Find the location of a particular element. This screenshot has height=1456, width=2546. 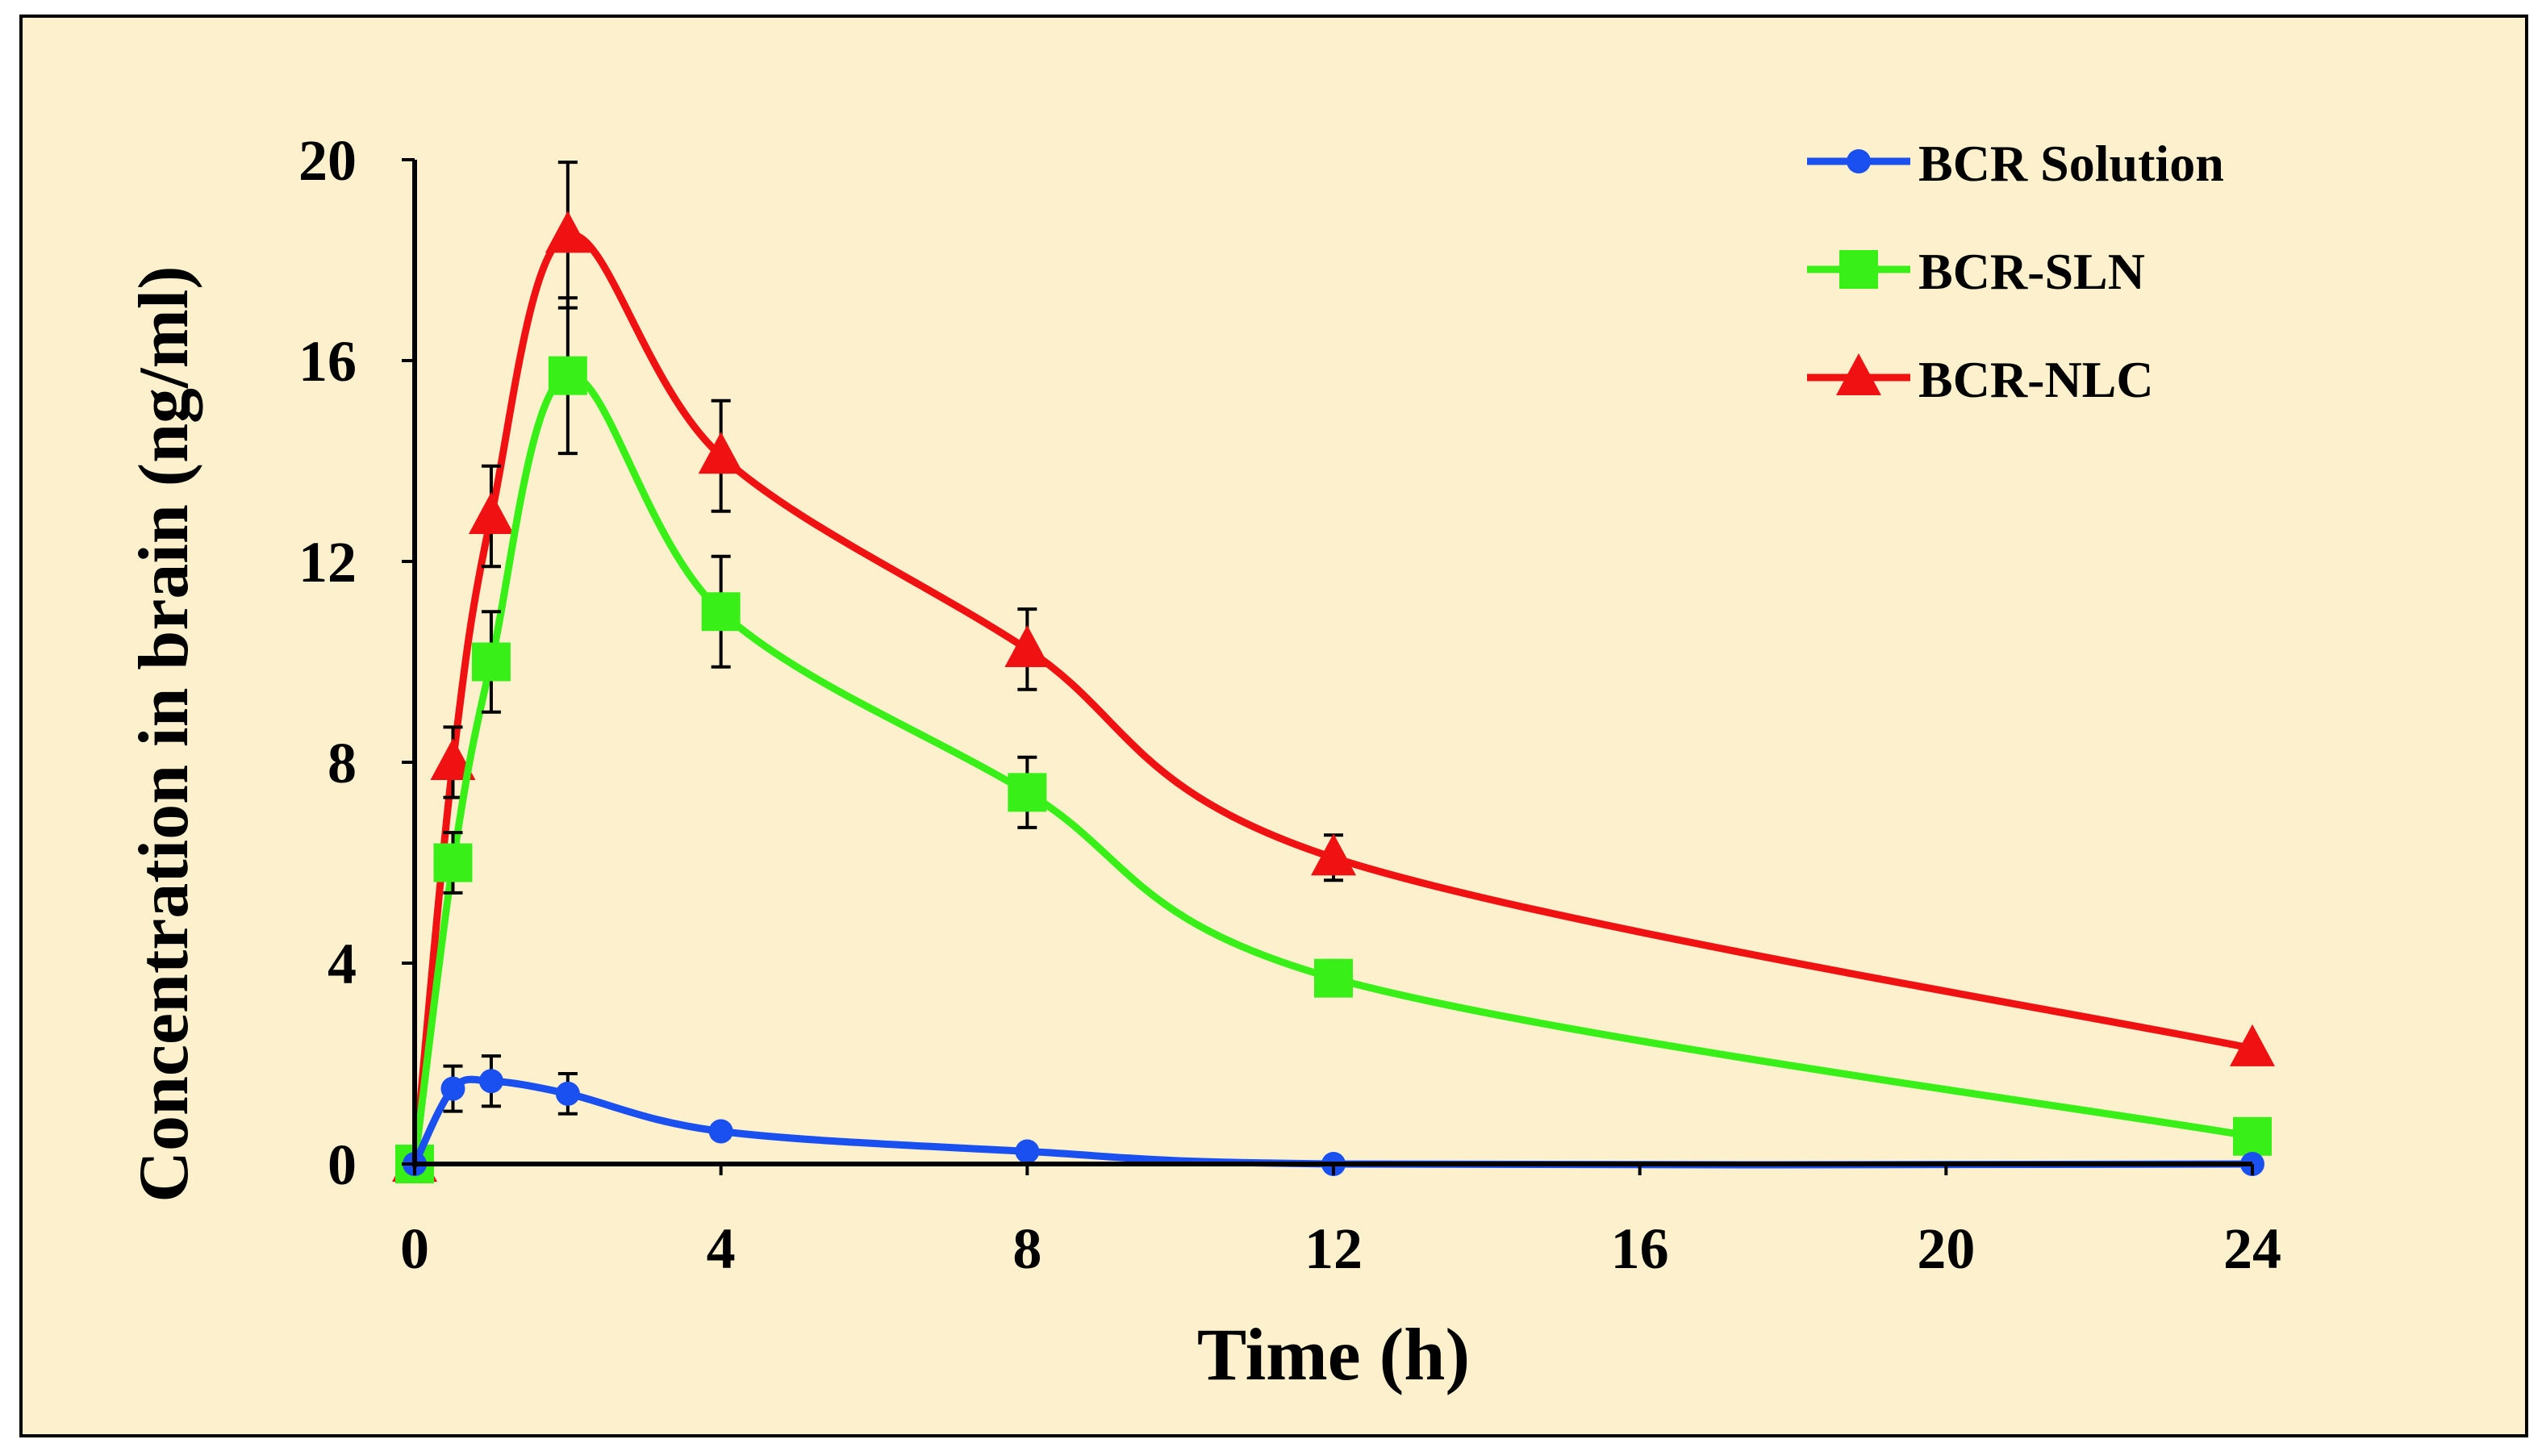

x-axis-title: Time (h) is located at coordinates (1334, 1354).